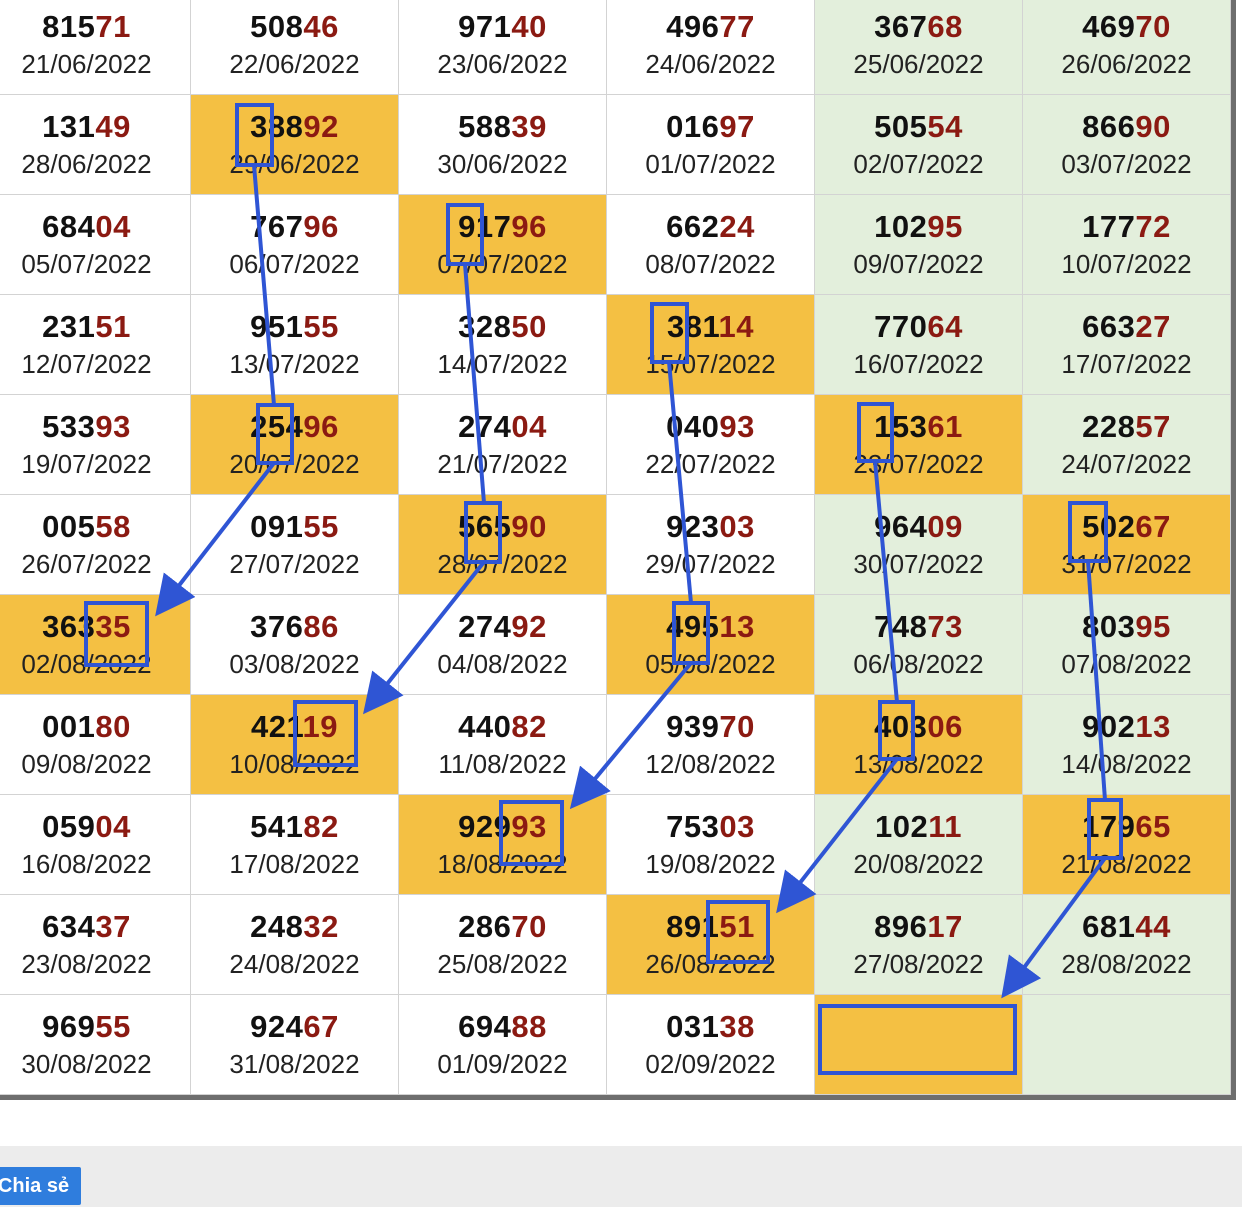 This screenshot has width=1242, height=1207. What do you see at coordinates (294, 544) in the screenshot?
I see `result-cell: 09155 27/07/2022` at bounding box center [294, 544].